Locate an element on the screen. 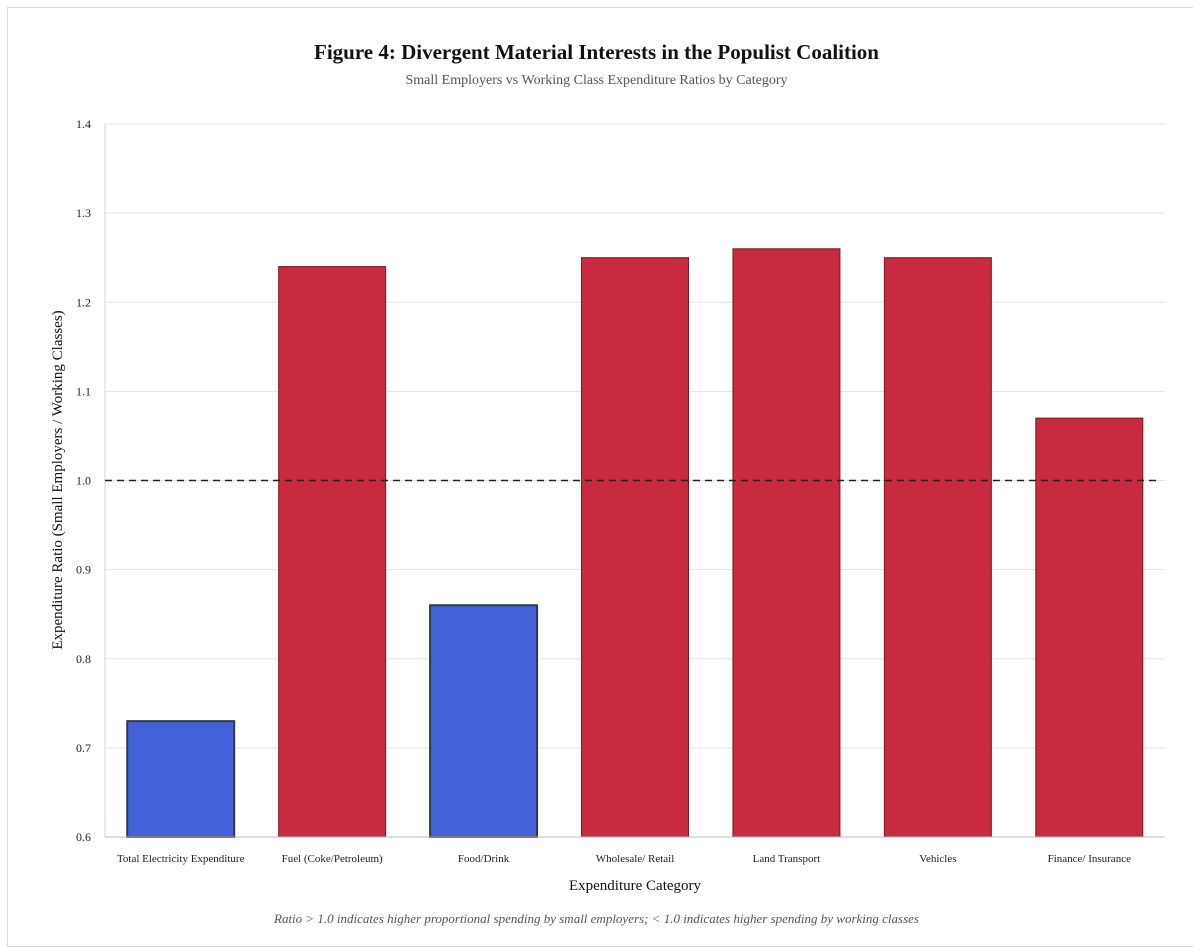 This screenshot has height=947, width=1193. y-tick-label: 1.0 is located at coordinates (83, 481).